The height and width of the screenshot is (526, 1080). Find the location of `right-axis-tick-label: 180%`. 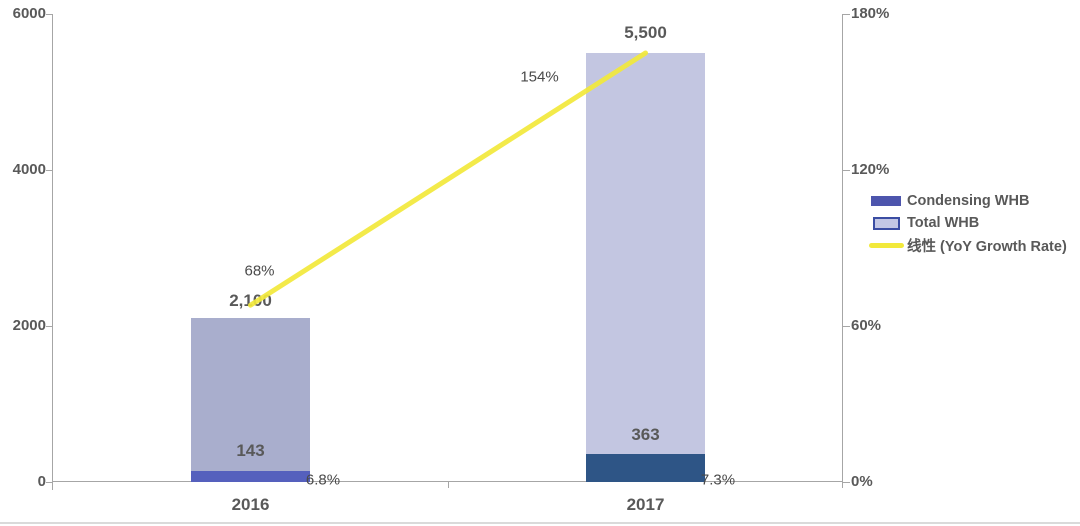

right-axis-tick-label: 180% is located at coordinates (870, 13).